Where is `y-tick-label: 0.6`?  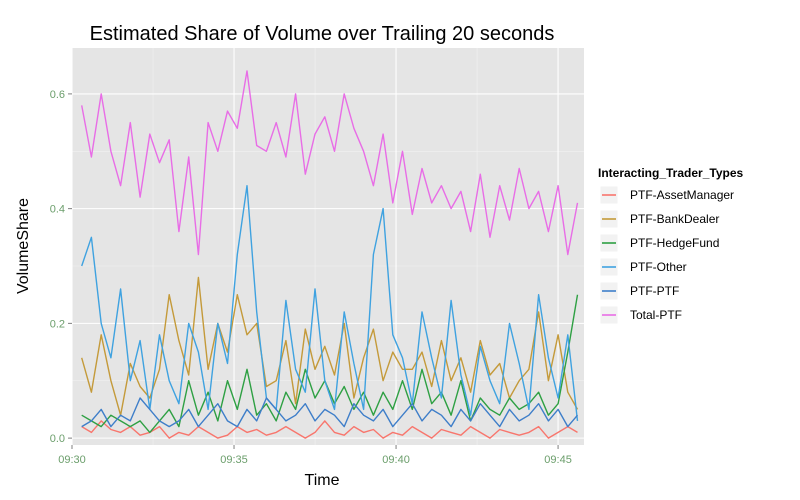 y-tick-label: 0.6 is located at coordinates (57, 95).